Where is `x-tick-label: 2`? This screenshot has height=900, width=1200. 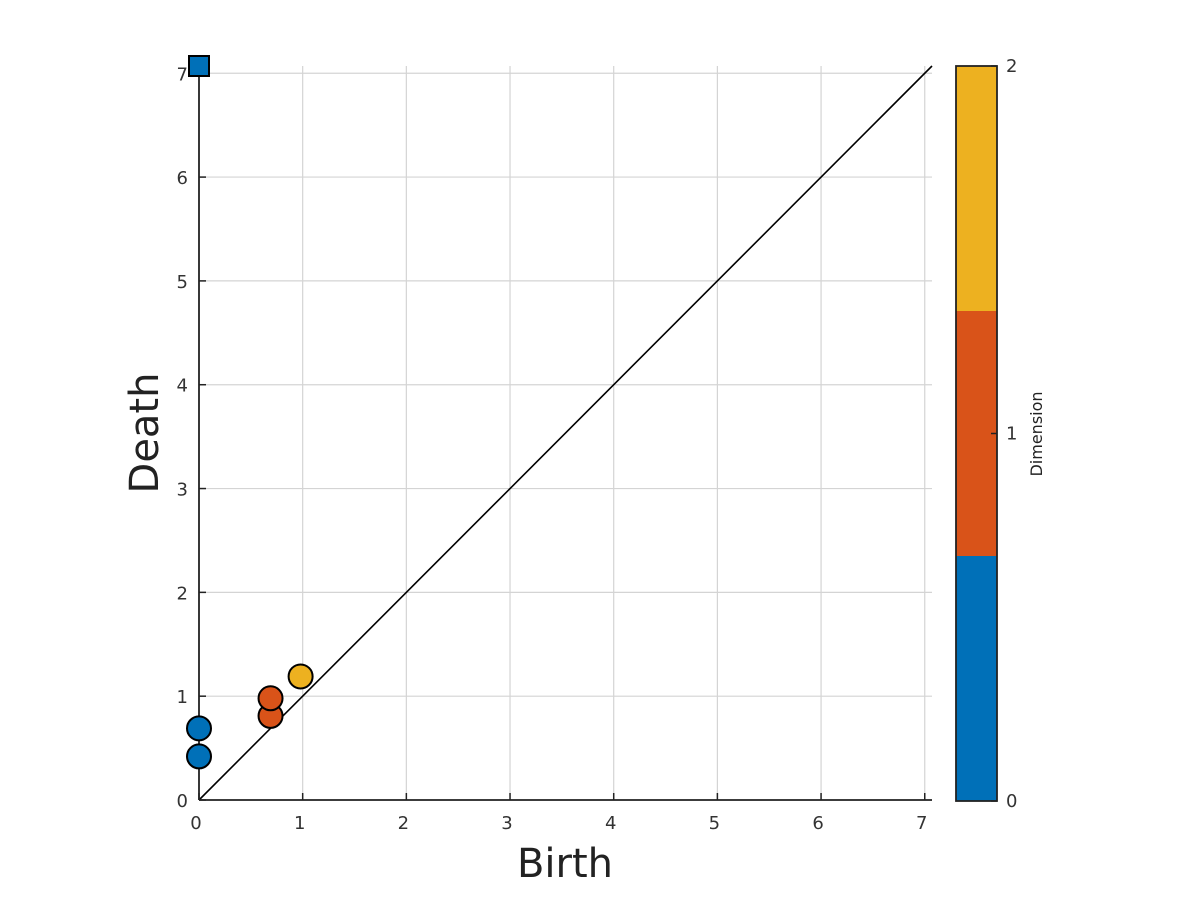
x-tick-label: 2 is located at coordinates (403, 823).